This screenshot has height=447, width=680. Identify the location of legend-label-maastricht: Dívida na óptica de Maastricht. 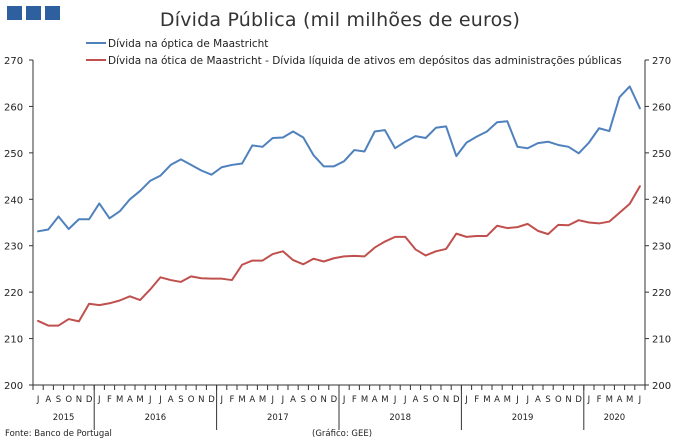
(188, 44).